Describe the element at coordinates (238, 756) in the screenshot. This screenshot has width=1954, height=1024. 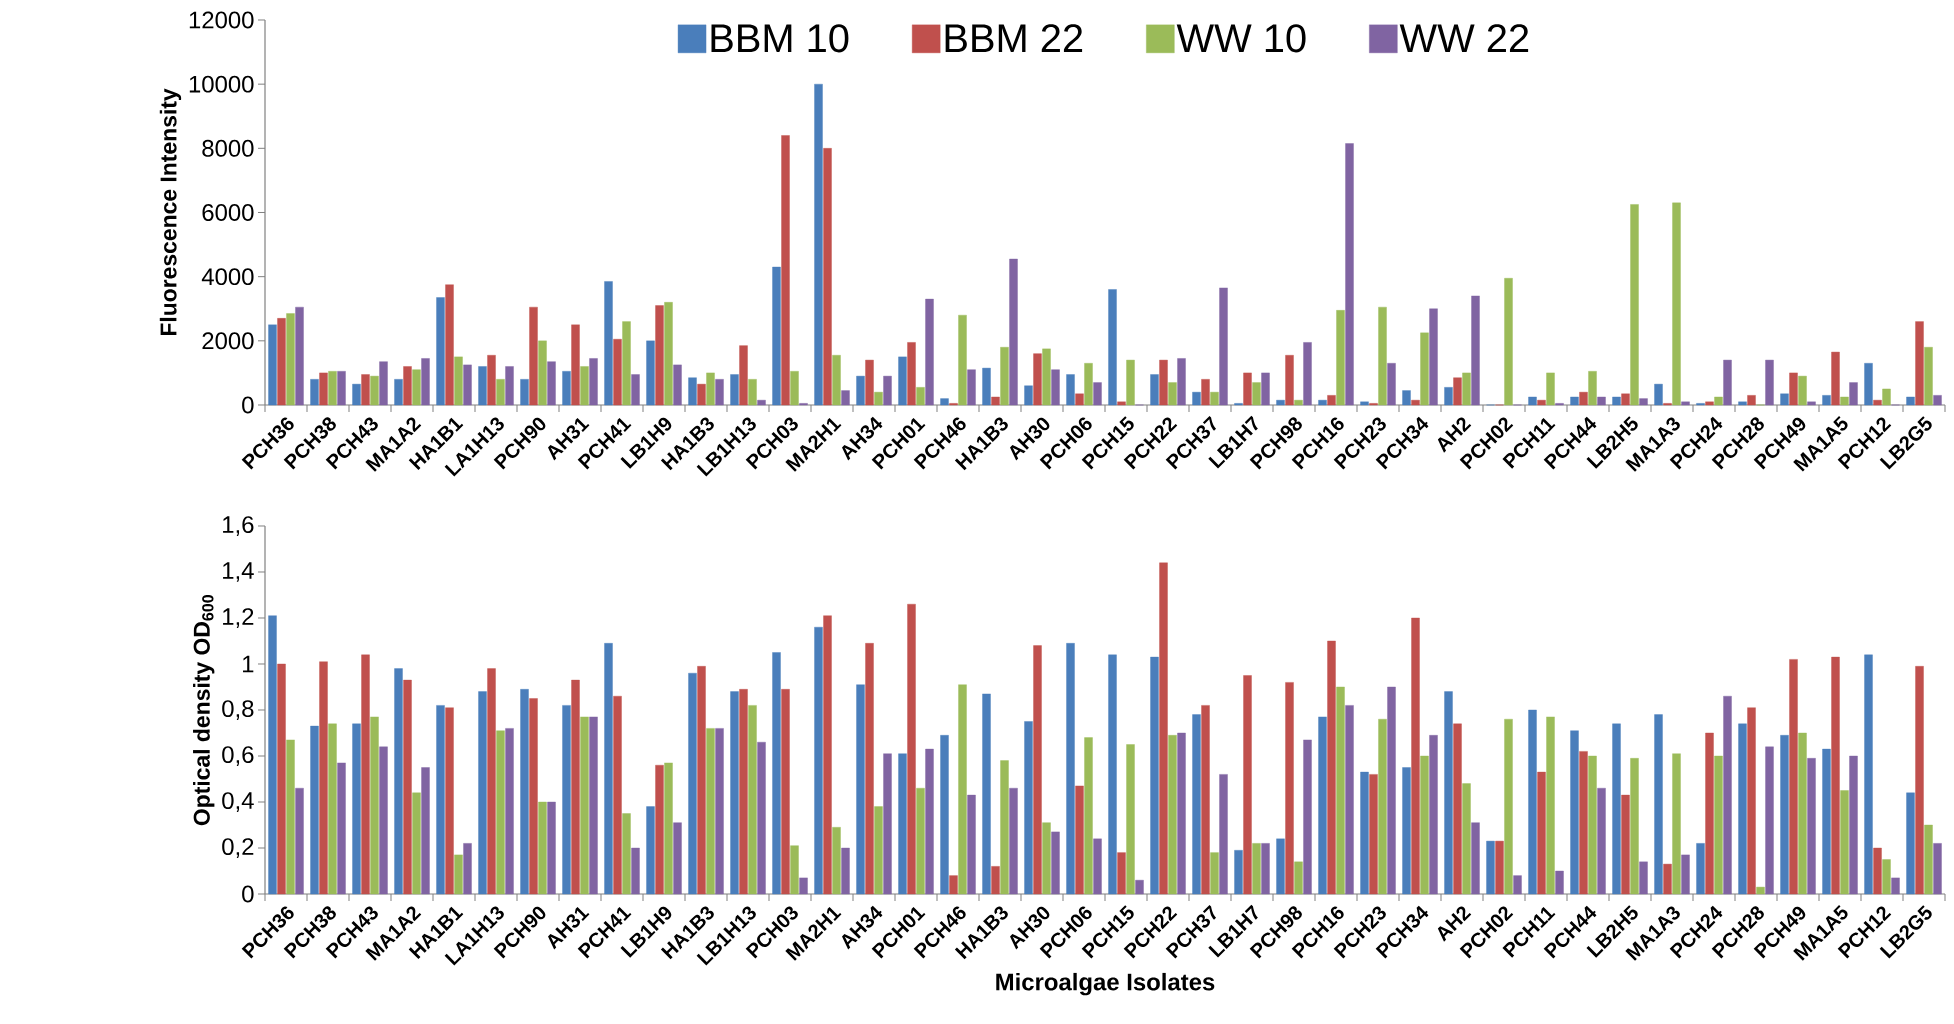
I see `y-tick-label: 0,6` at that location.